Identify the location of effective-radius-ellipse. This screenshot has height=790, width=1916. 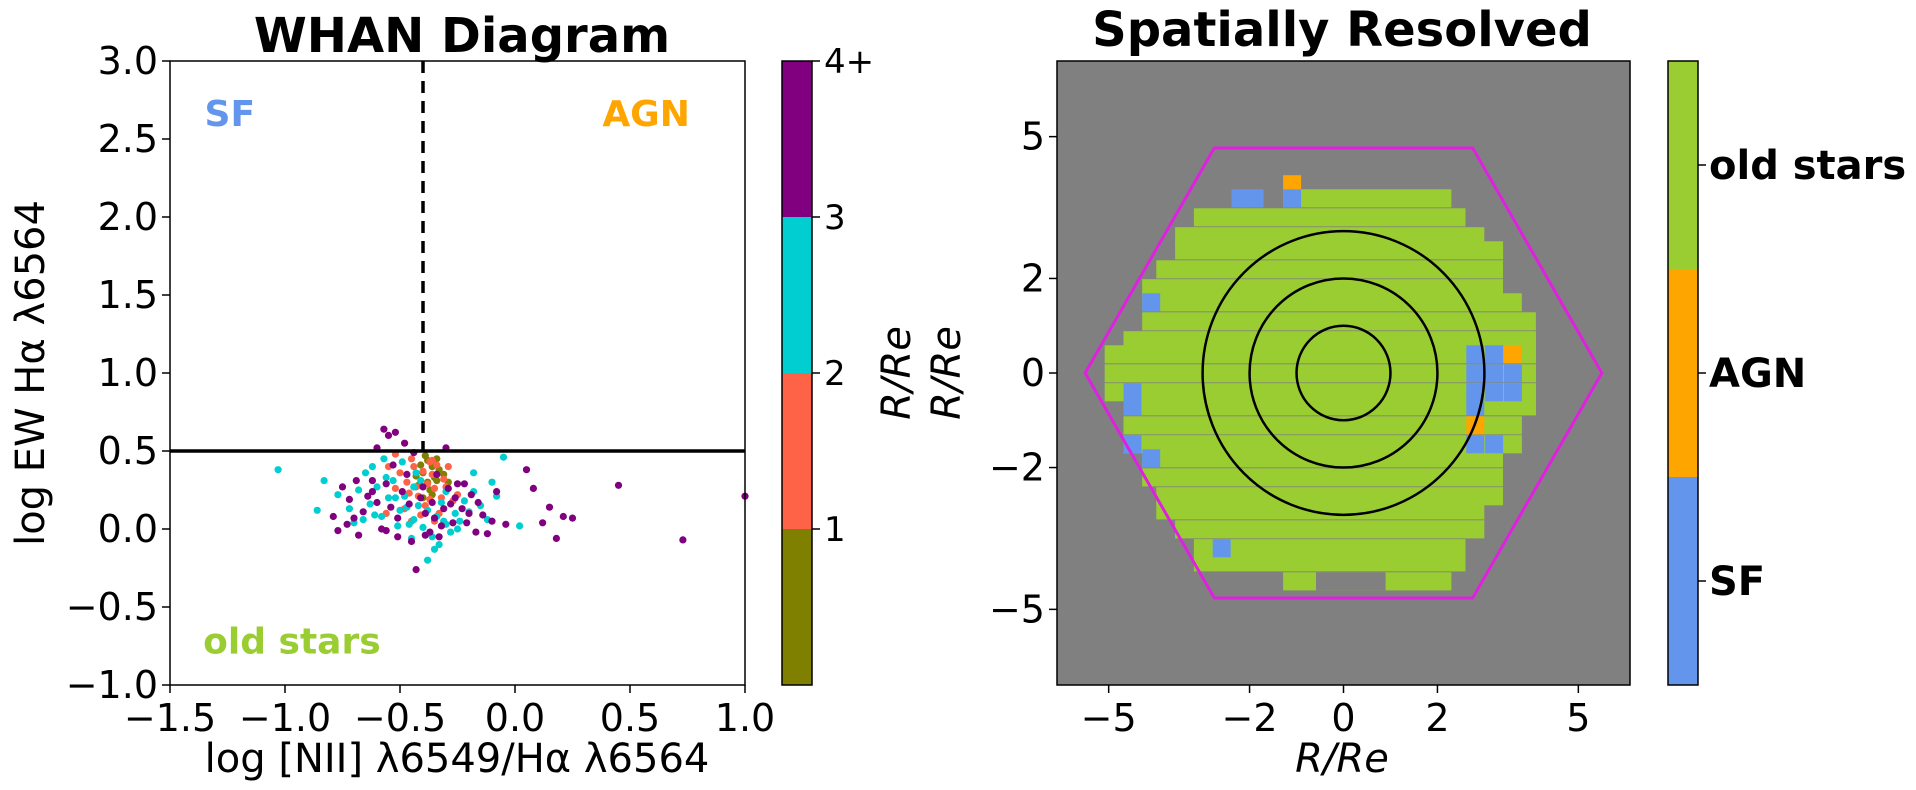
(1343, 373).